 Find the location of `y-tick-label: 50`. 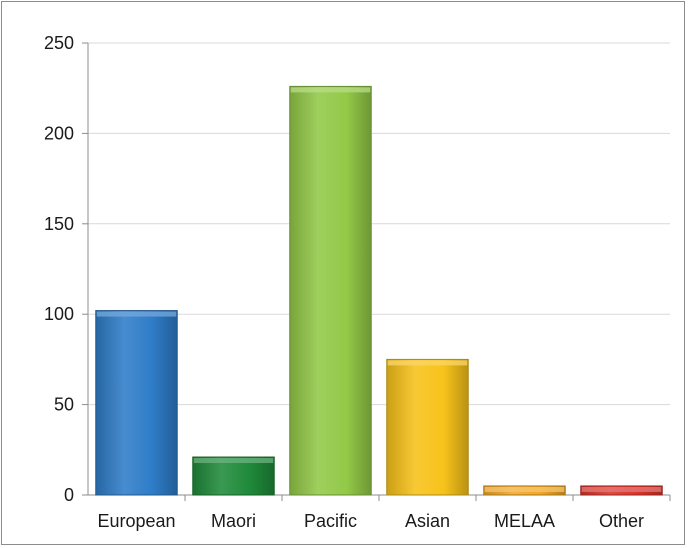

y-tick-label: 50 is located at coordinates (64, 405).